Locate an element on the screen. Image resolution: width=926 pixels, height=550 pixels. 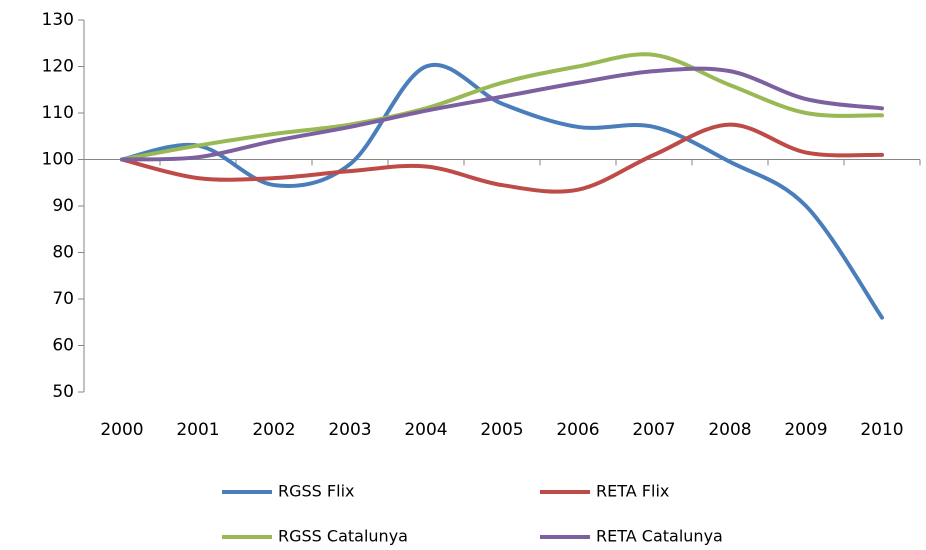
x-tick-label: 2003 is located at coordinates (349, 430).